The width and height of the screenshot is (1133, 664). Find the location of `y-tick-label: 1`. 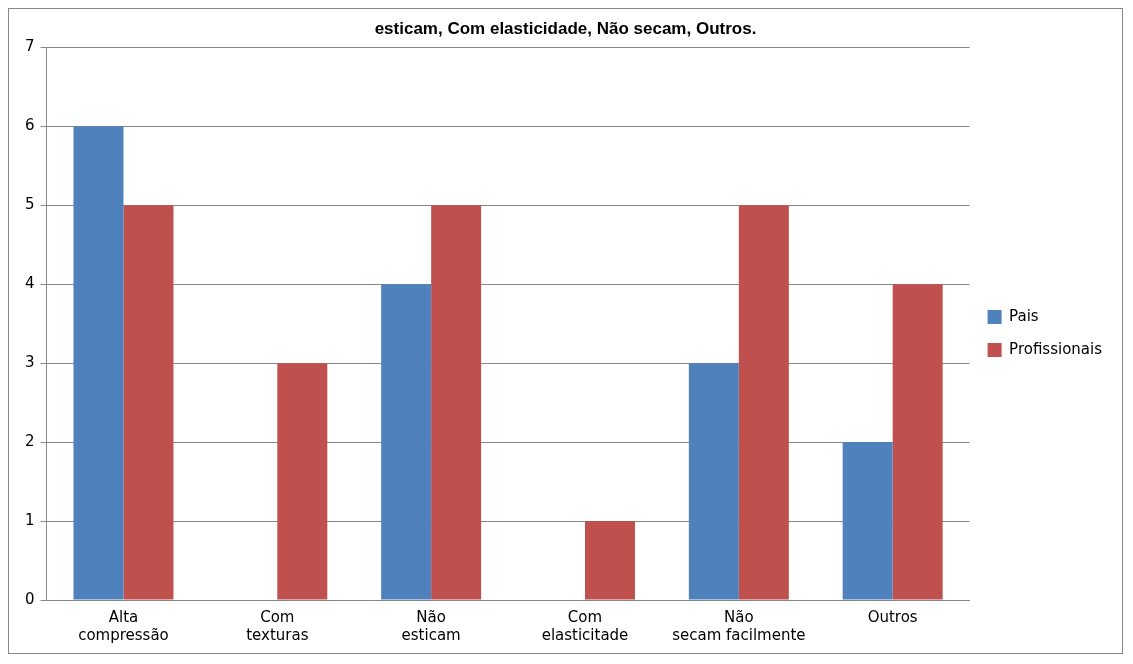

y-tick-label: 1 is located at coordinates (30, 519).